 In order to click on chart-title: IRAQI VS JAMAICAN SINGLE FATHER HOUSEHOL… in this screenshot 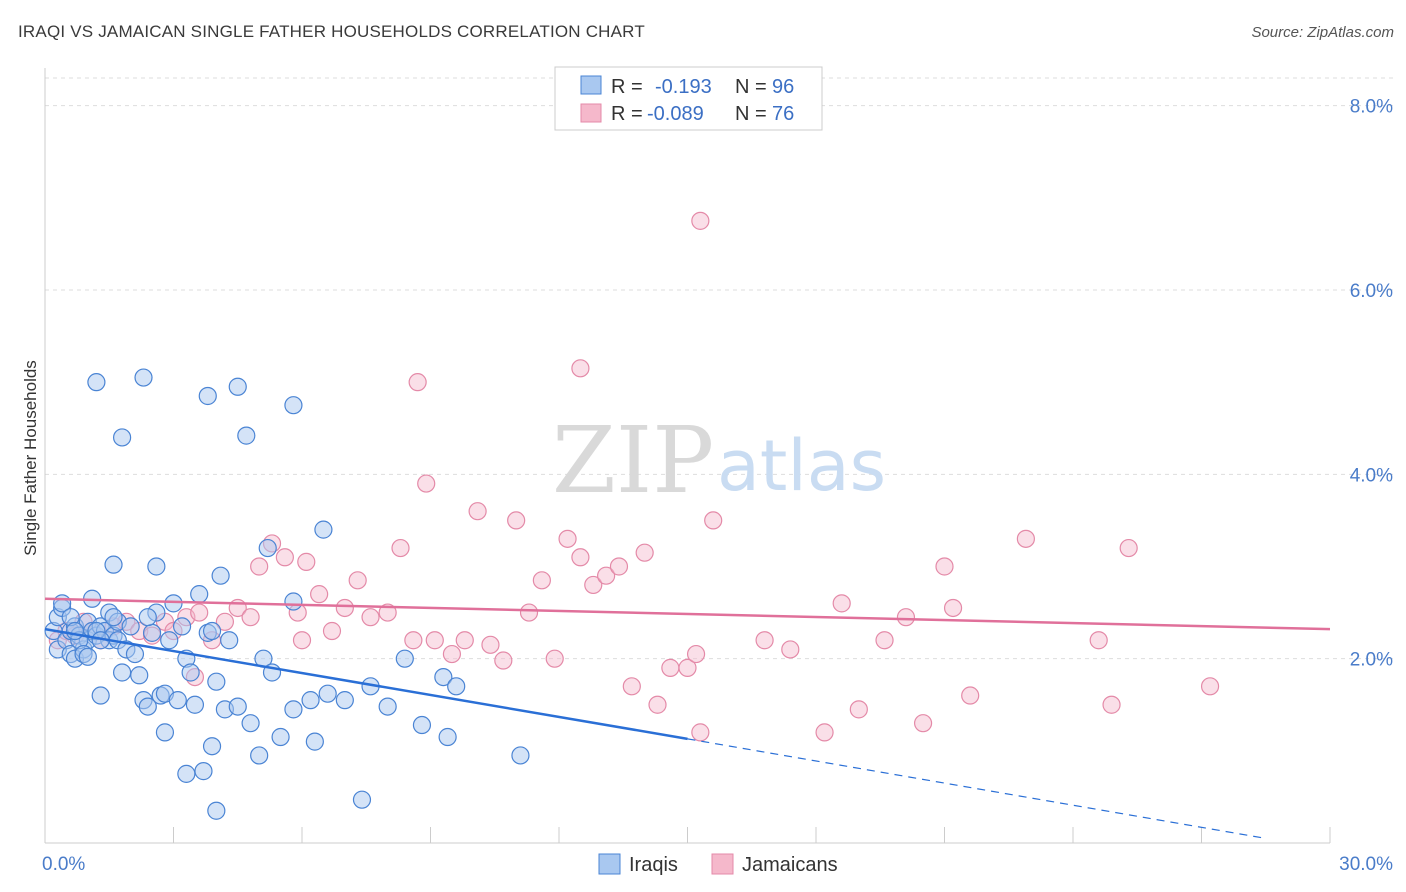, I will do `click(331, 31)`.